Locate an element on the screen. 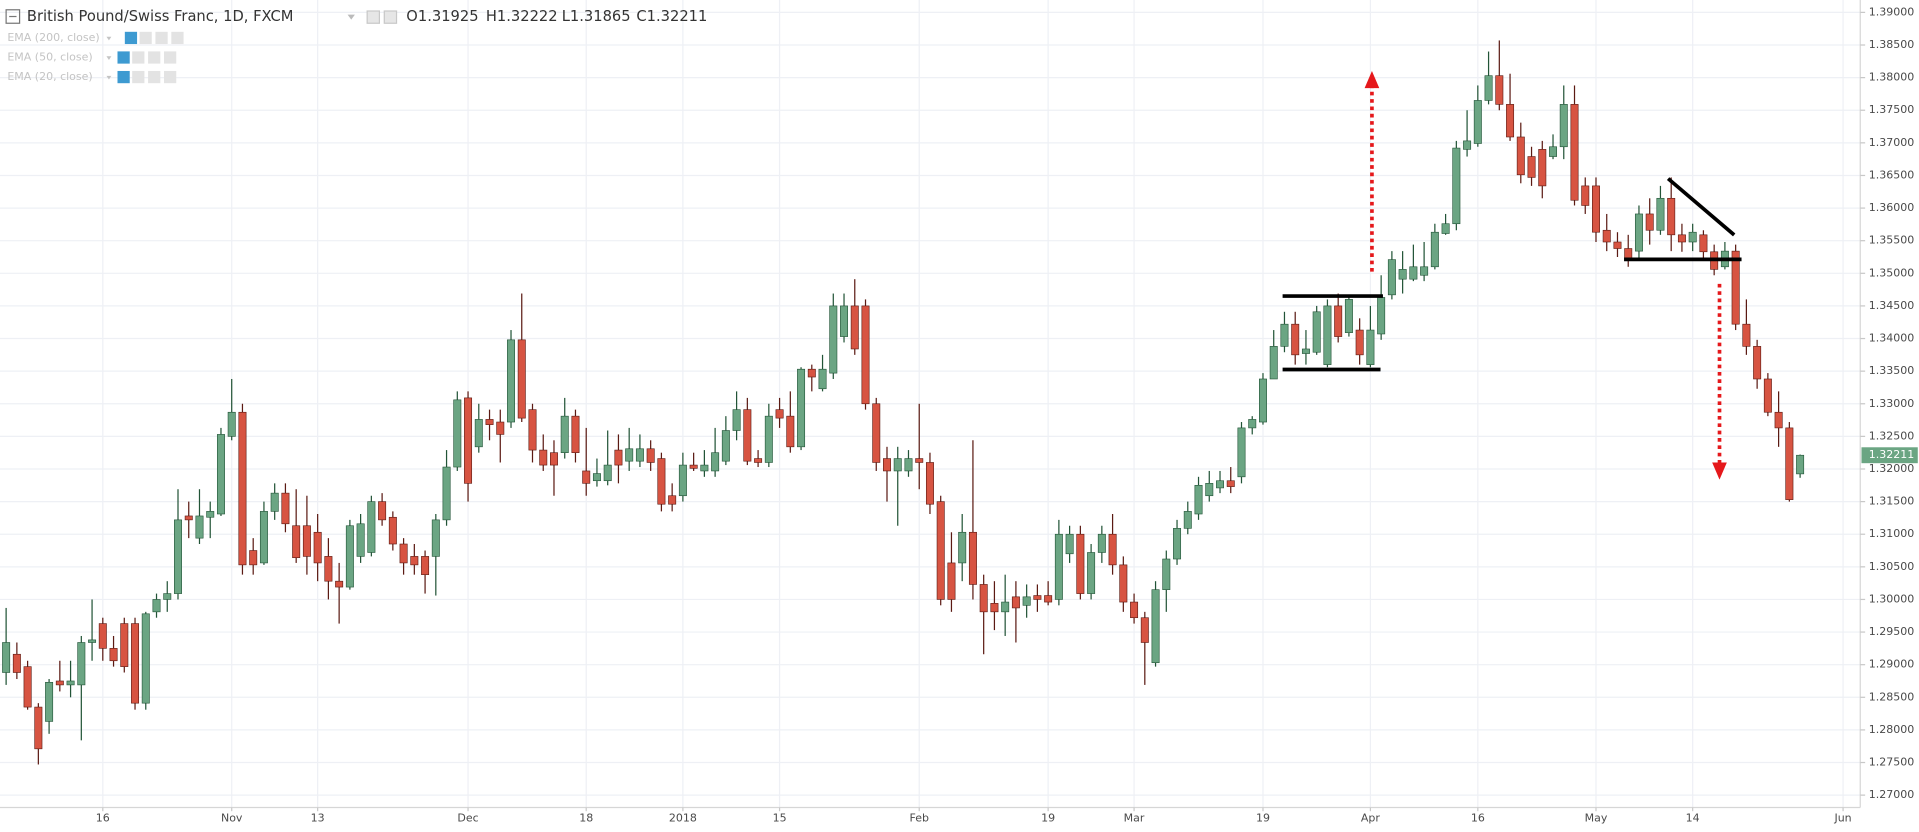 This screenshot has height=832, width=1919. symbol-menu is located at coordinates (351, 17).